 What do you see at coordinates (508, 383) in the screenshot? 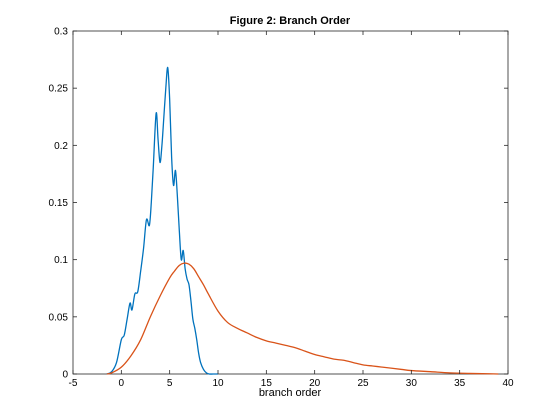
I see `x-tick-label: 40` at bounding box center [508, 383].